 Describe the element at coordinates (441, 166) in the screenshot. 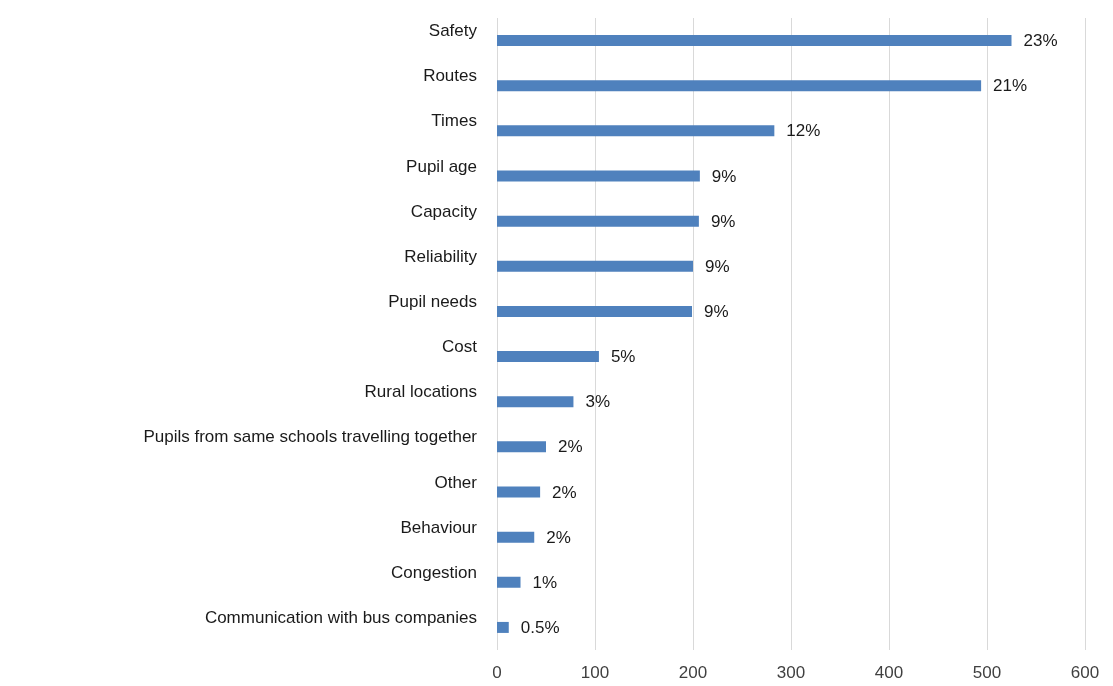

I see `y-tick-label: Pupil age` at that location.